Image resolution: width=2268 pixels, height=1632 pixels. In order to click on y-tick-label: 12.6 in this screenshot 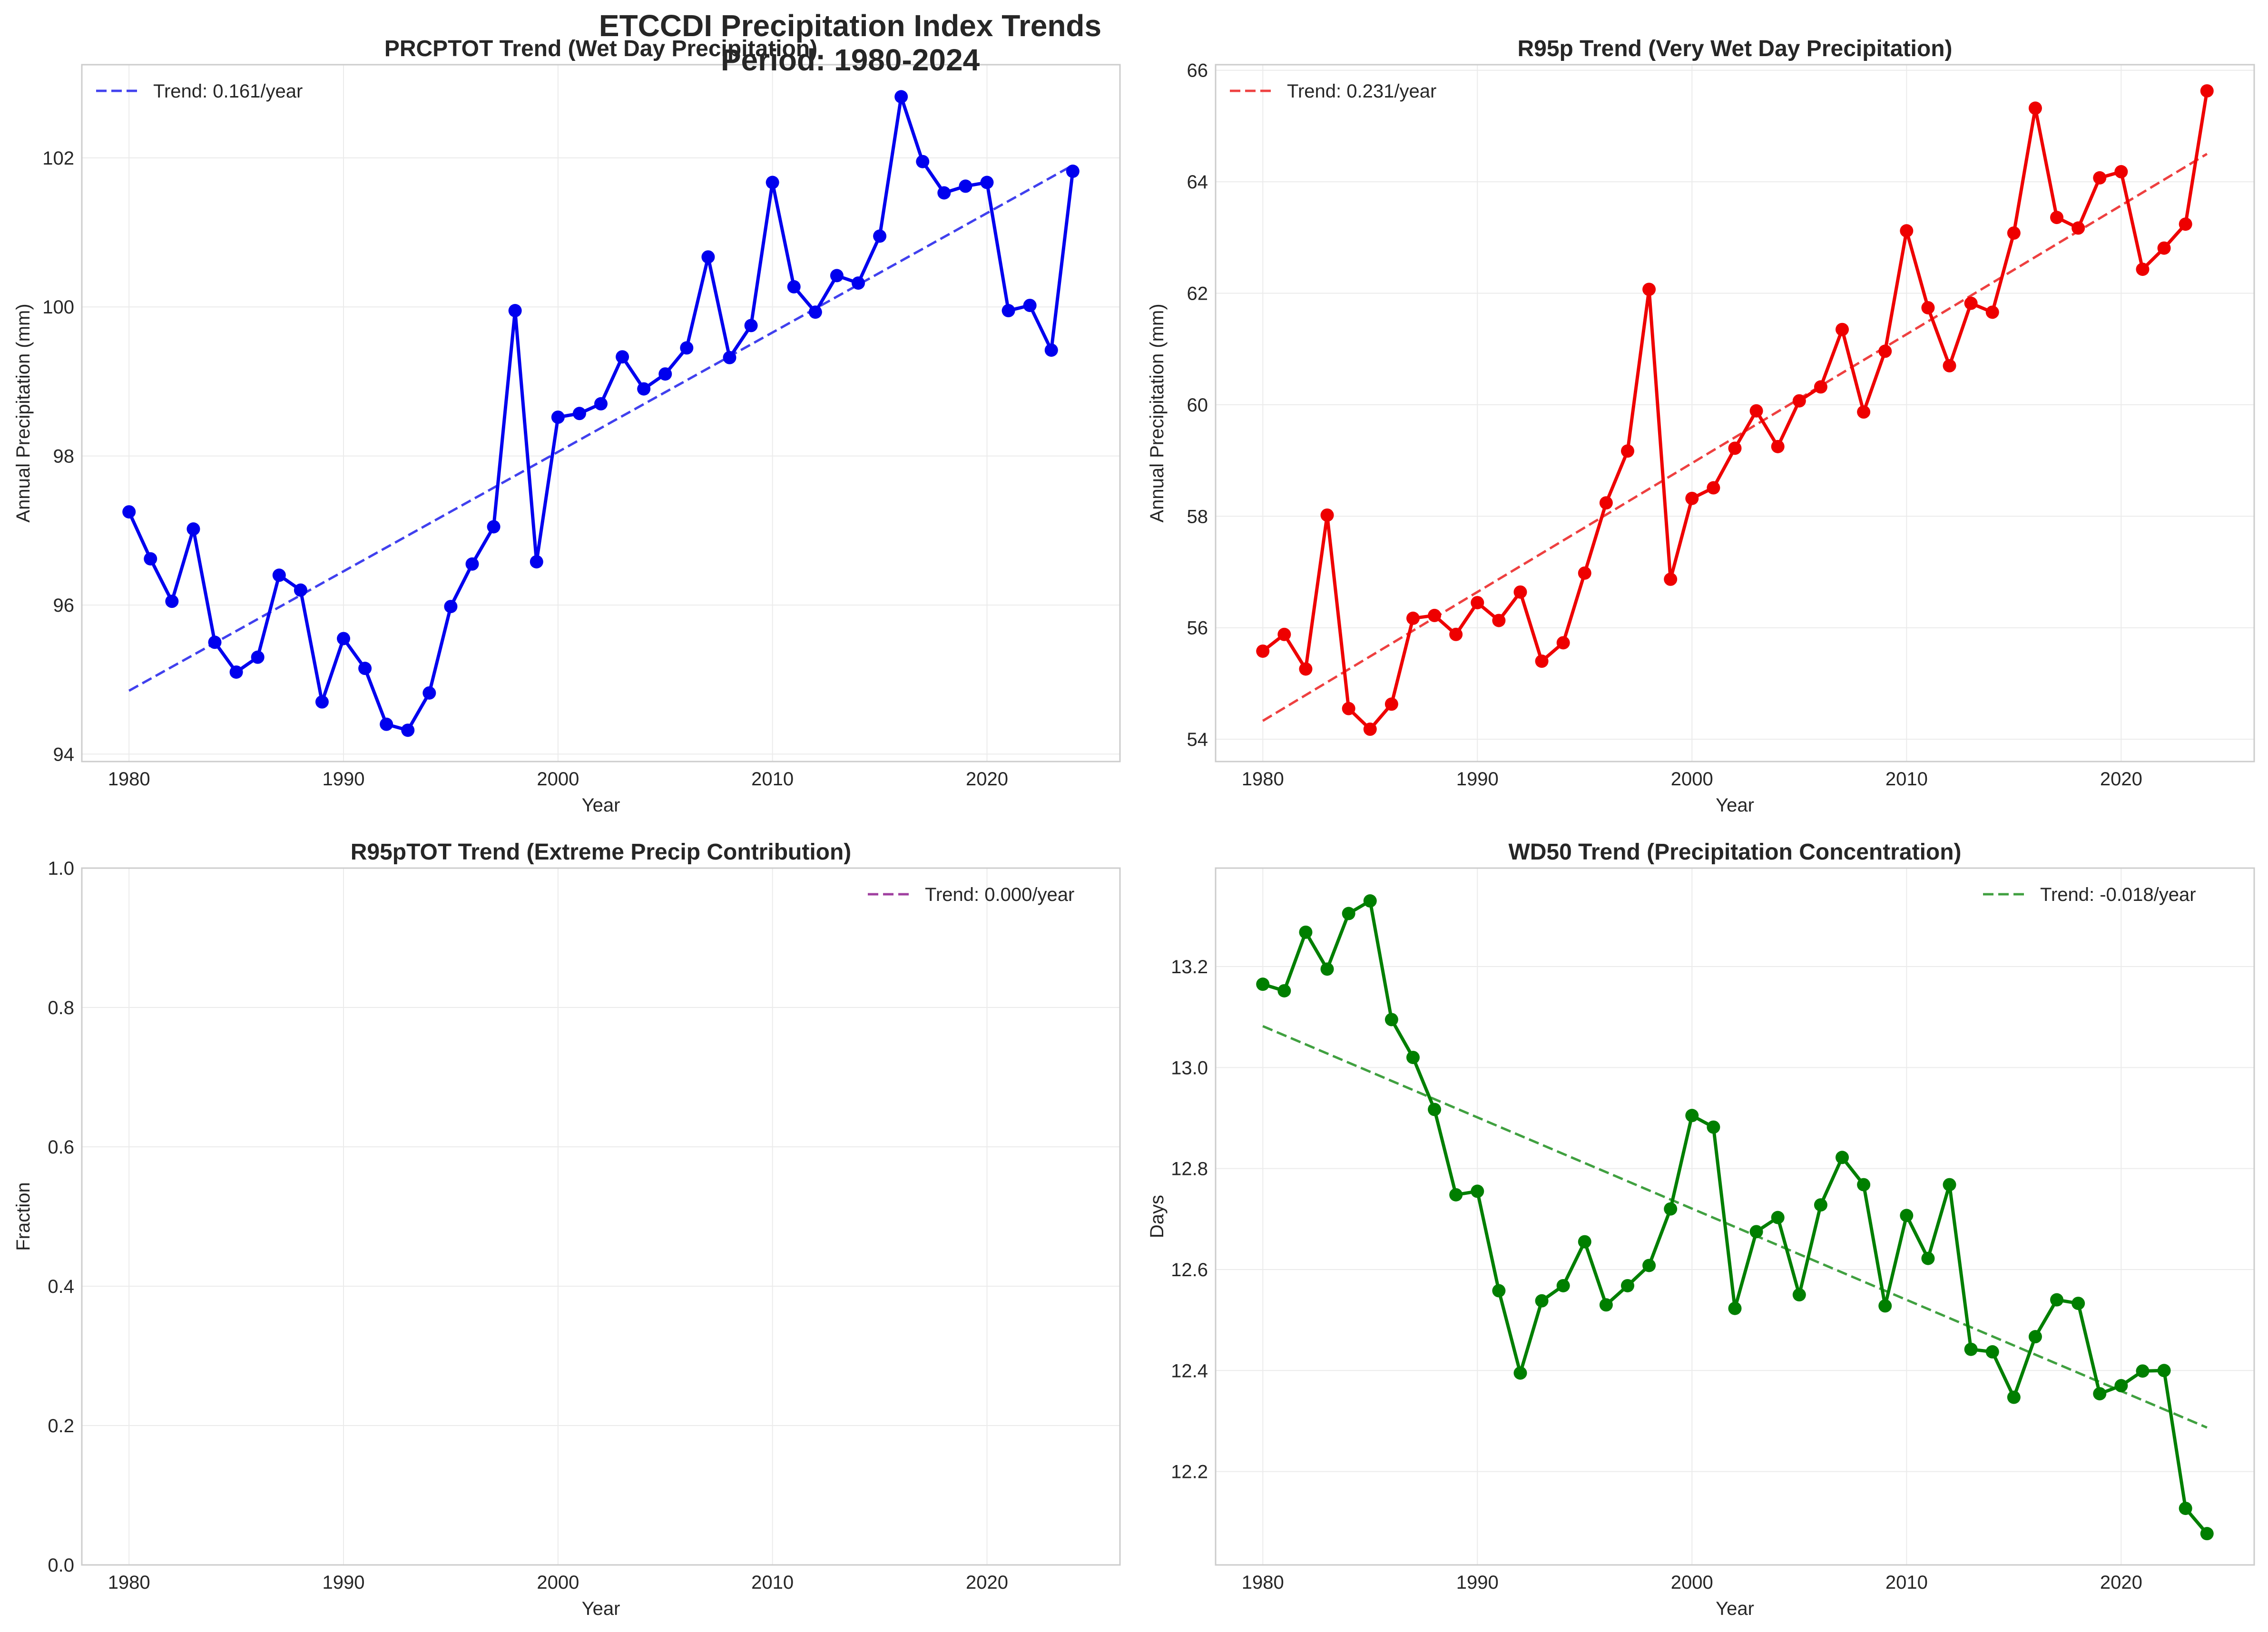, I will do `click(1189, 1270)`.